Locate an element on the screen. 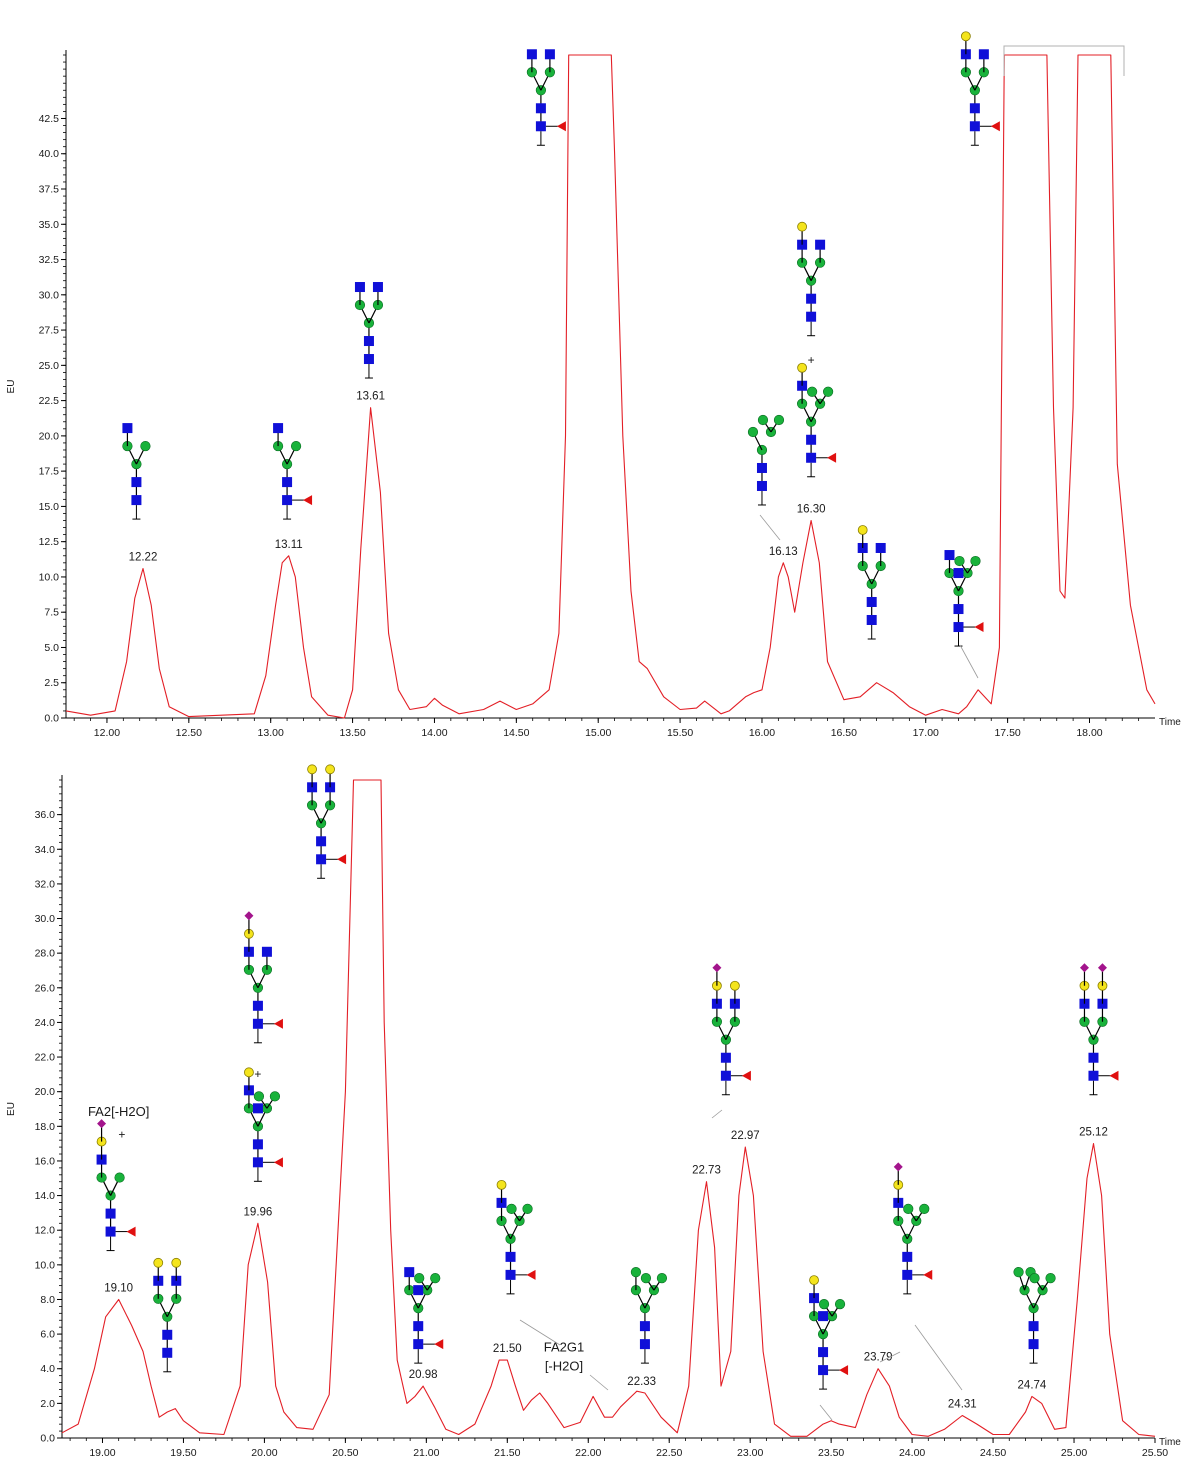  y-tick-label: 20.0 is located at coordinates (45, 1092).